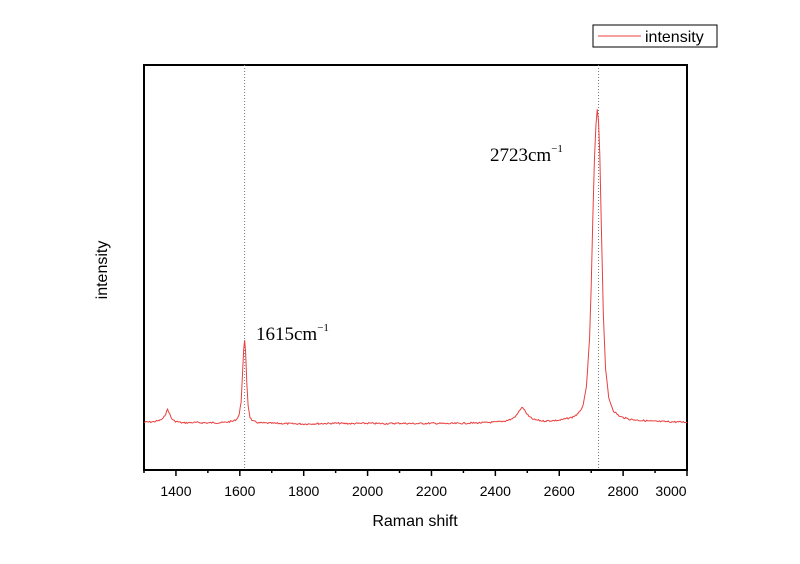 The image size is (800, 564). What do you see at coordinates (239, 491) in the screenshot?
I see `x-tick-label-1600: 1600` at bounding box center [239, 491].